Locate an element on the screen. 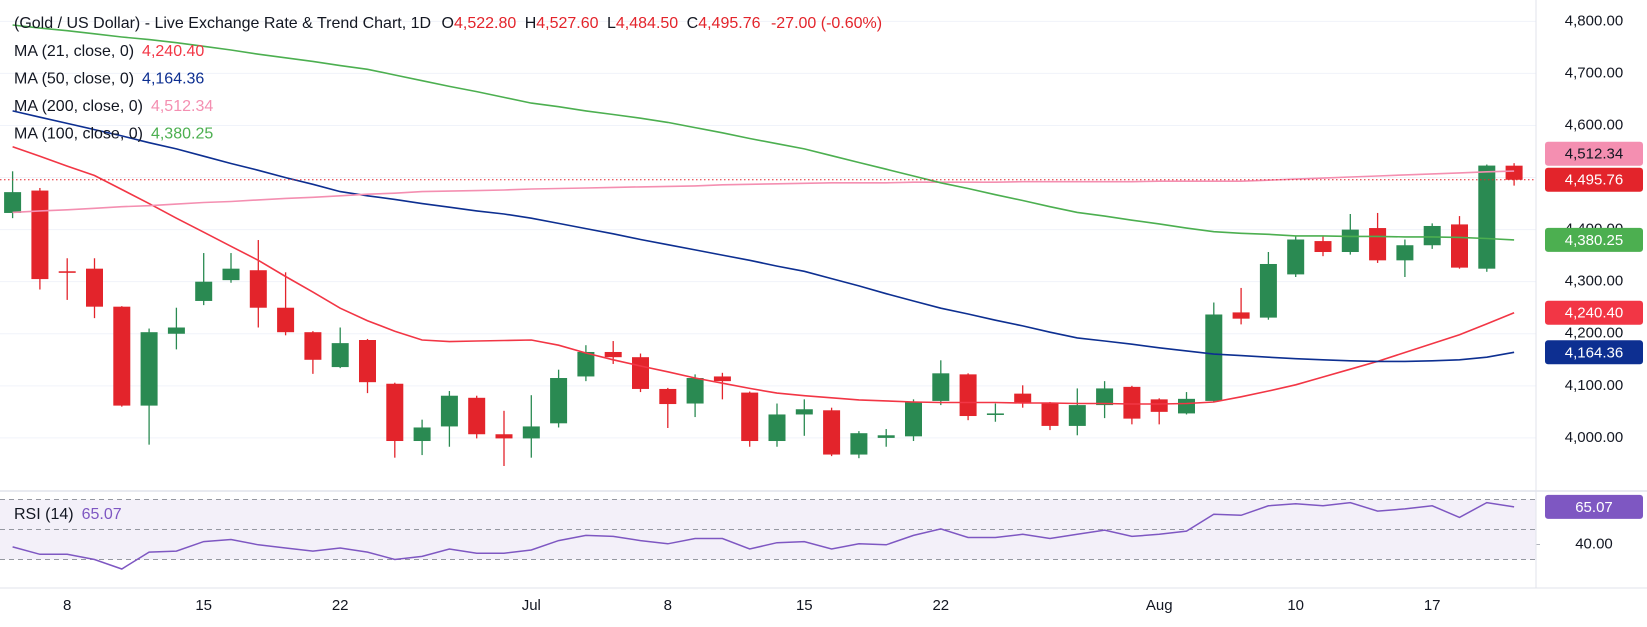 The width and height of the screenshot is (1647, 627). x-tick-label: 10 is located at coordinates (1295, 605).